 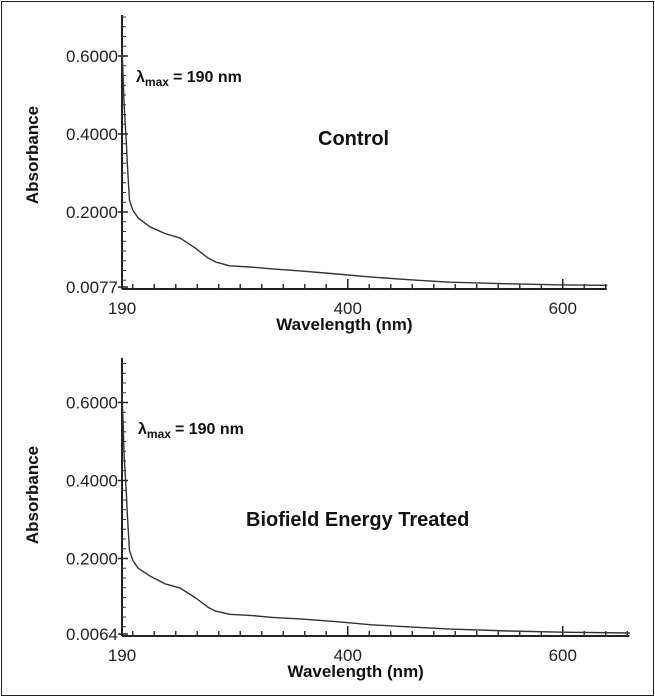 What do you see at coordinates (357, 520) in the screenshot?
I see `sample-label: Biofield Energy Treated` at bounding box center [357, 520].